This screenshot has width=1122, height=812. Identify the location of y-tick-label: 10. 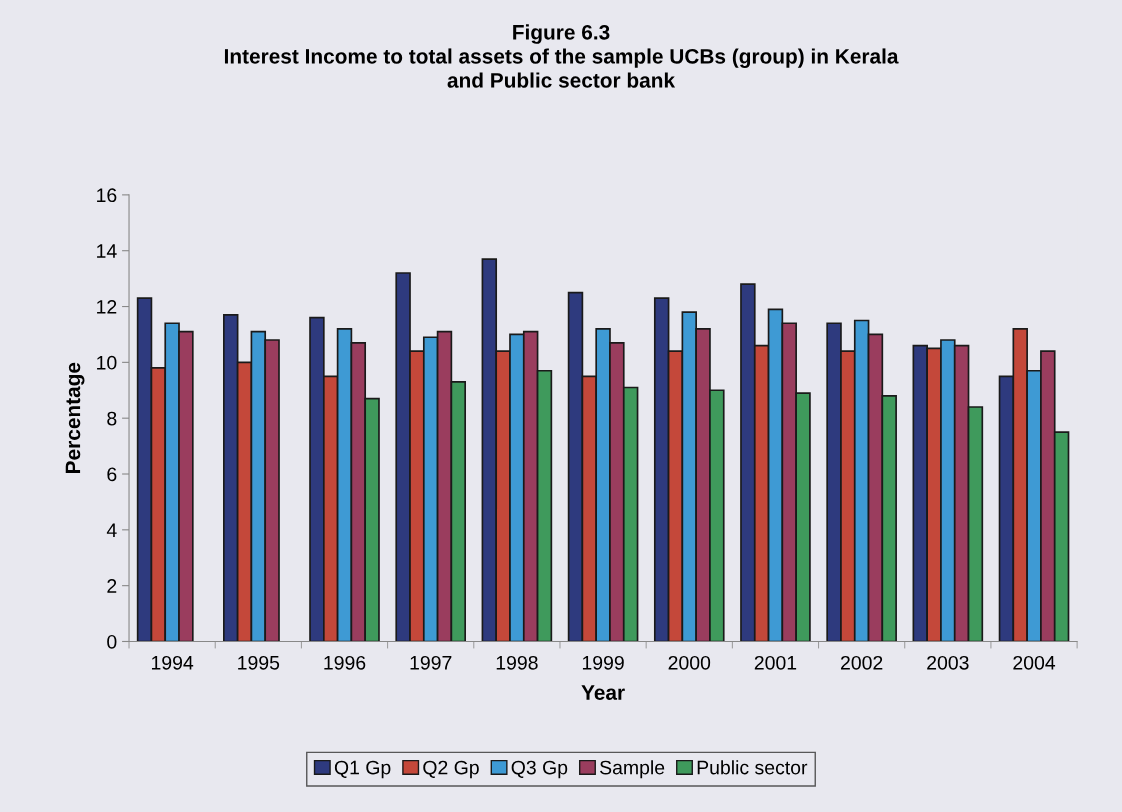
(107, 362).